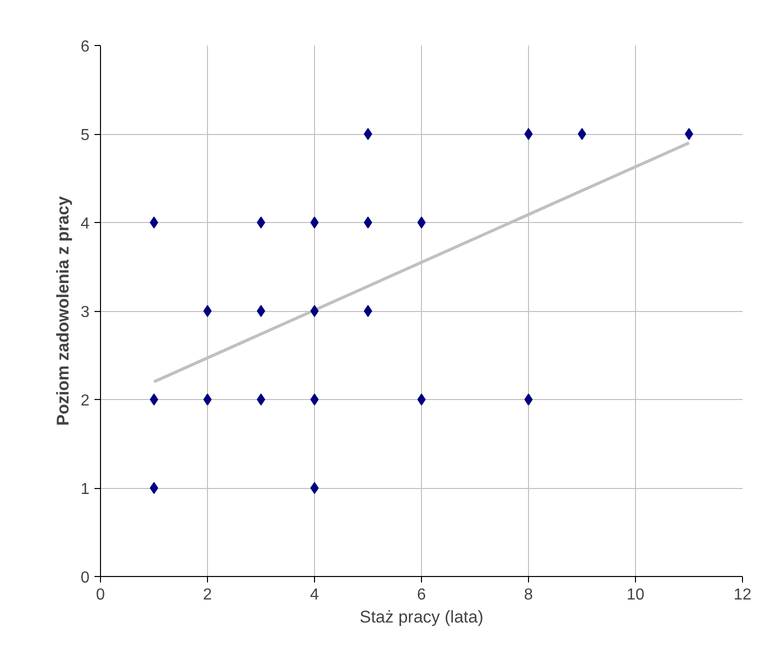  I want to click on x-tick-label: 4, so click(315, 595).